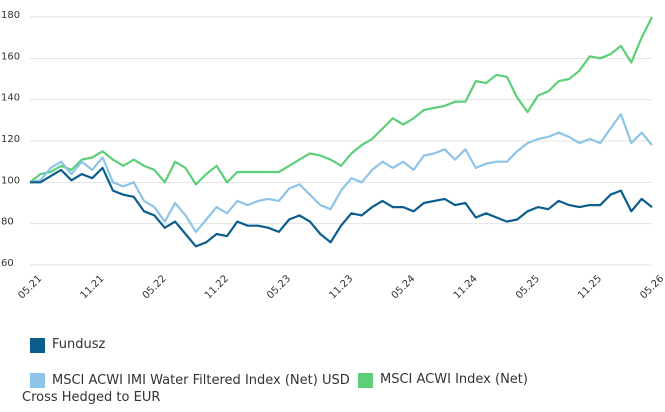 This screenshot has height=412, width=665. Describe the element at coordinates (279, 287) in the screenshot. I see `x-tick-label: 05.23` at that location.